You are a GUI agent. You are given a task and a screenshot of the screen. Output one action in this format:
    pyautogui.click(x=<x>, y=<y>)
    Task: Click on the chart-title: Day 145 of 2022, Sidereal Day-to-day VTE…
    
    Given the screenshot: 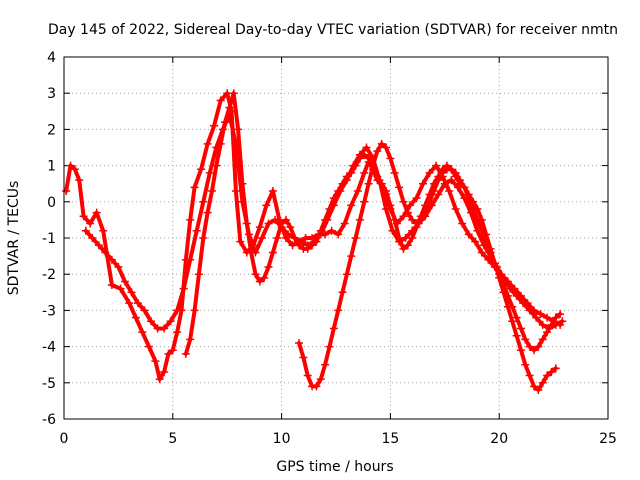 What is the action you would take?
    pyautogui.click(x=333, y=30)
    